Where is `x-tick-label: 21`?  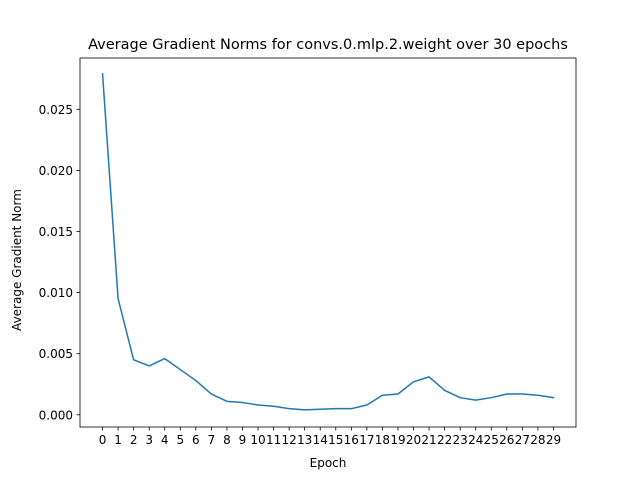 x-tick-label: 21 is located at coordinates (428, 440).